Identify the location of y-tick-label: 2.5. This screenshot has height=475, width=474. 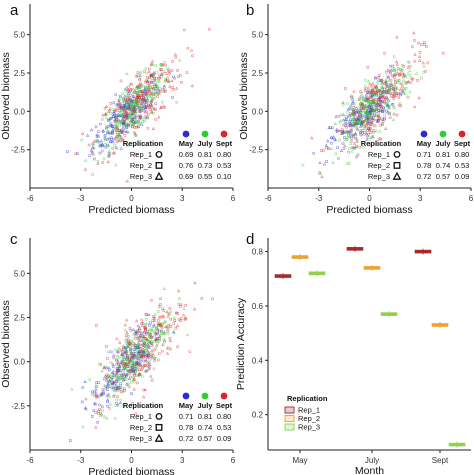
(20, 73).